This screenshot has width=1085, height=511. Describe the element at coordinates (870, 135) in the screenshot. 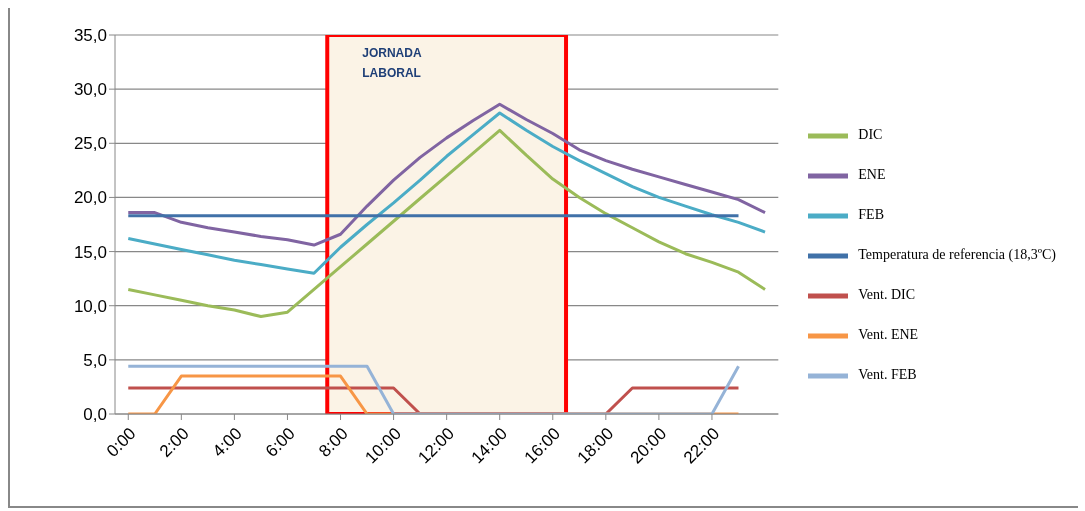

I see `legend-label: DIC` at that location.